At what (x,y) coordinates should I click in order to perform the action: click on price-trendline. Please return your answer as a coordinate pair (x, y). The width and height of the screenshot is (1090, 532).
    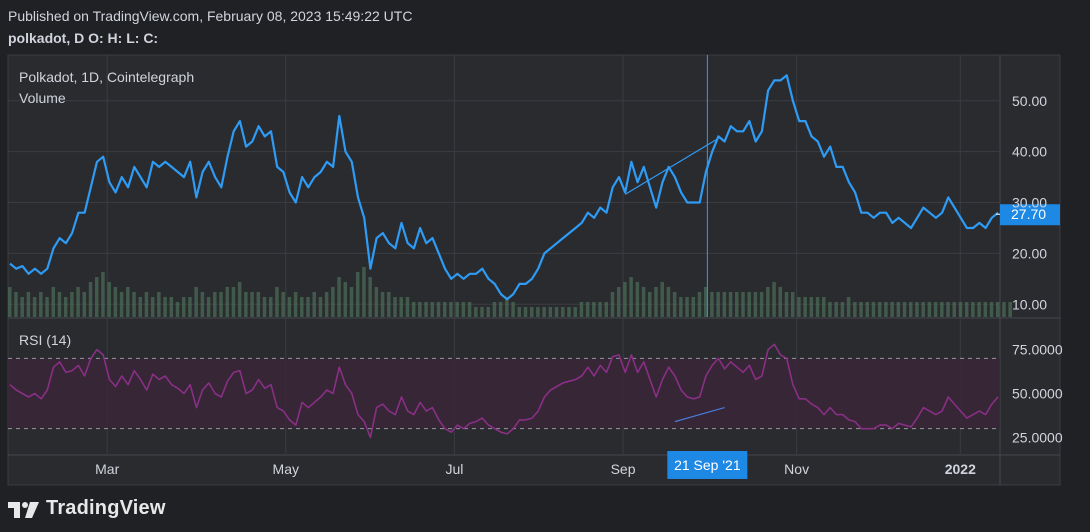
    Looking at the image, I should click on (671, 166).